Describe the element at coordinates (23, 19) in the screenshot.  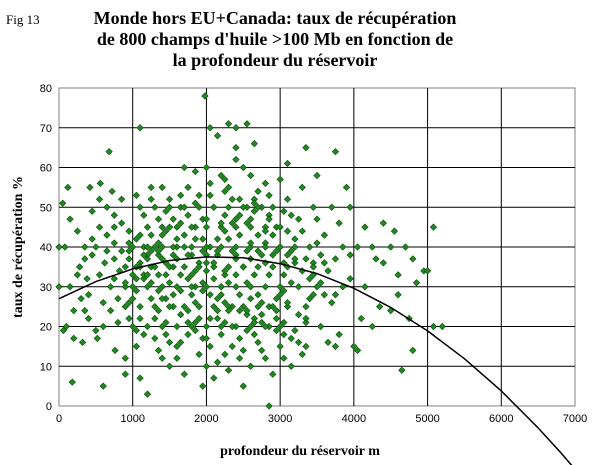
I see `figure-label: Fig 13` at that location.